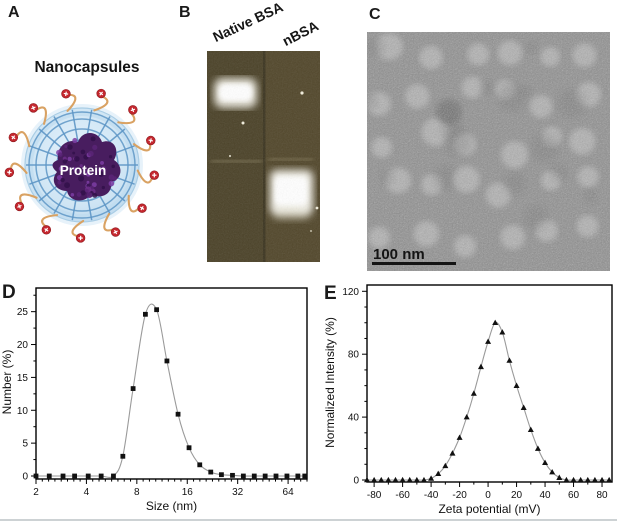 The width and height of the screenshot is (617, 521). What do you see at coordinates (171, 506) in the screenshot?
I see `x-axis-label: Size (nm)` at bounding box center [171, 506].